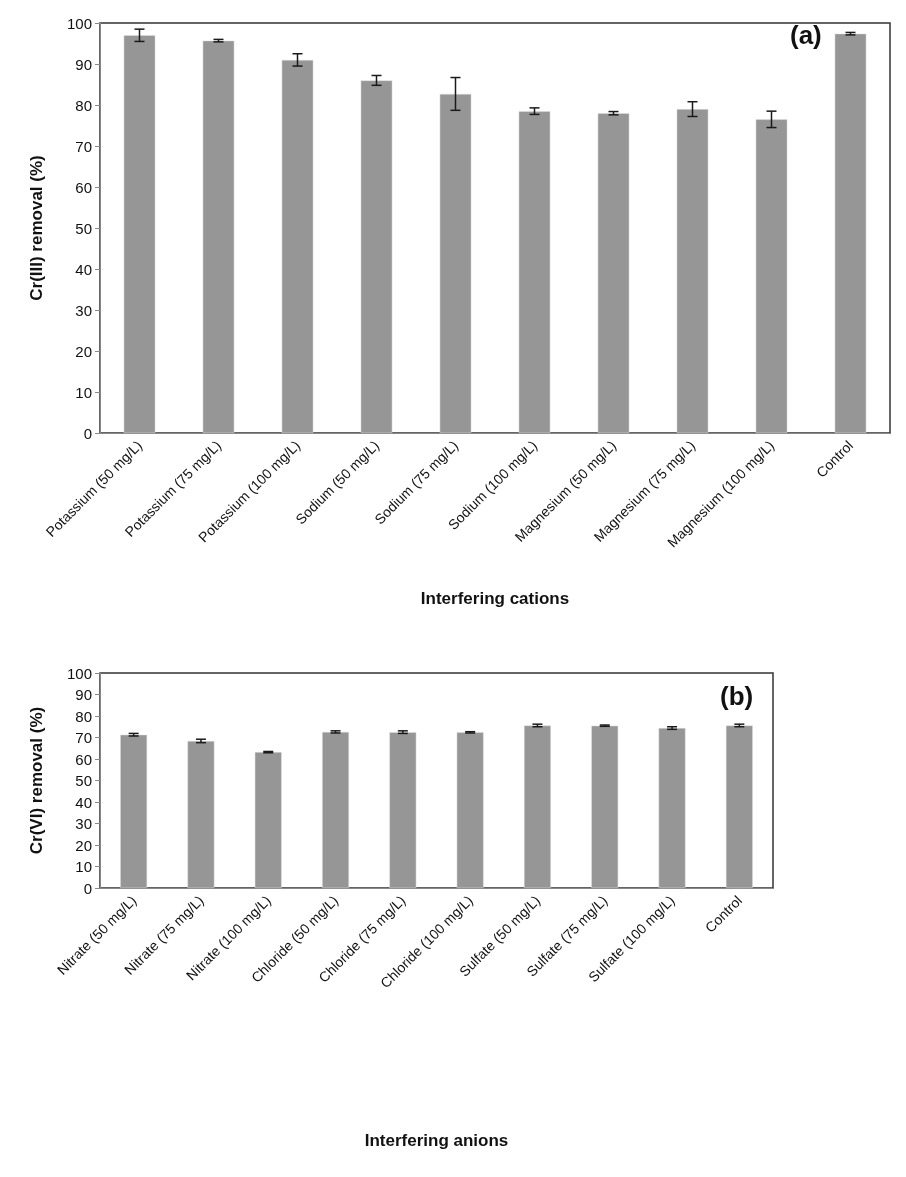 The height and width of the screenshot is (1177, 906). Describe the element at coordinates (806, 35) in the screenshot. I see `annotation: (a)` at that location.